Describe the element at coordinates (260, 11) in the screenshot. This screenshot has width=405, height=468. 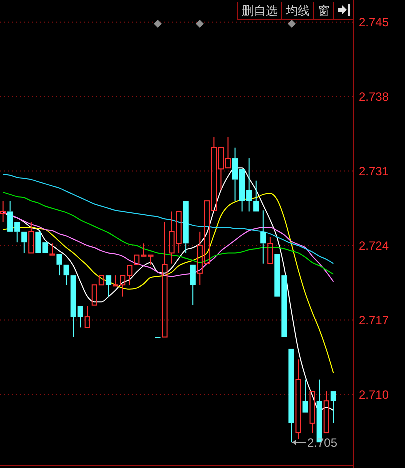
I see `annotation: 删自选` at that location.